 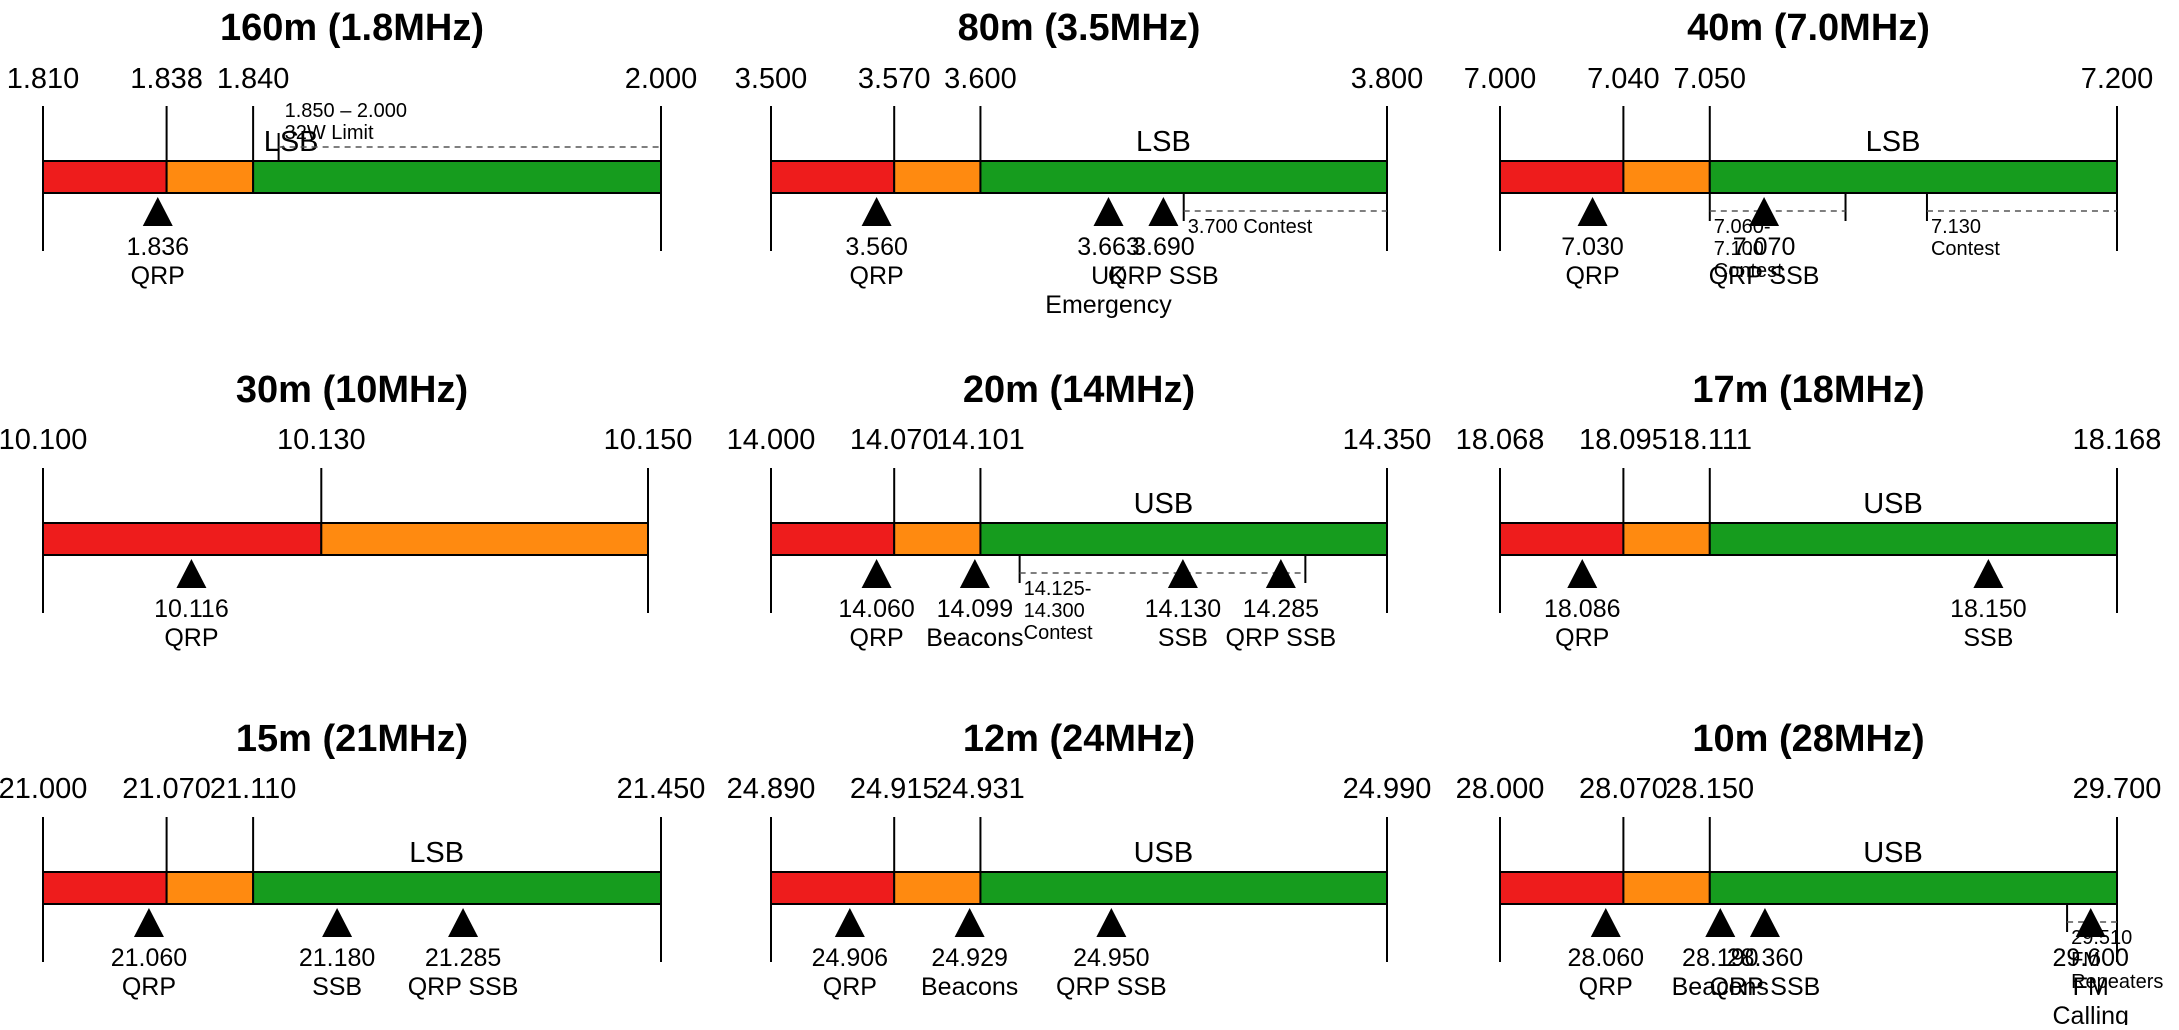 I want to click on tick-label: 21.110, so click(x=253, y=789).